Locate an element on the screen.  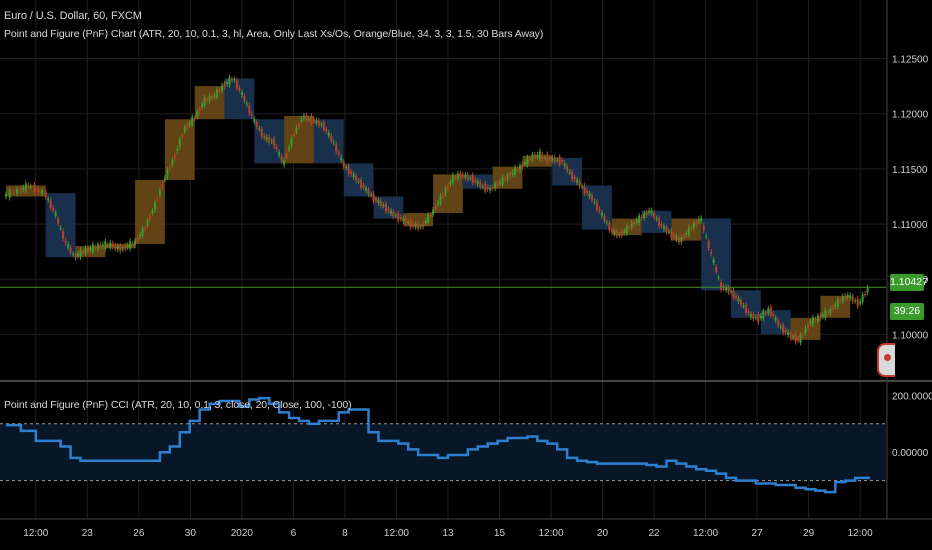
price-tick-label: 1.12000 is located at coordinates (910, 115).